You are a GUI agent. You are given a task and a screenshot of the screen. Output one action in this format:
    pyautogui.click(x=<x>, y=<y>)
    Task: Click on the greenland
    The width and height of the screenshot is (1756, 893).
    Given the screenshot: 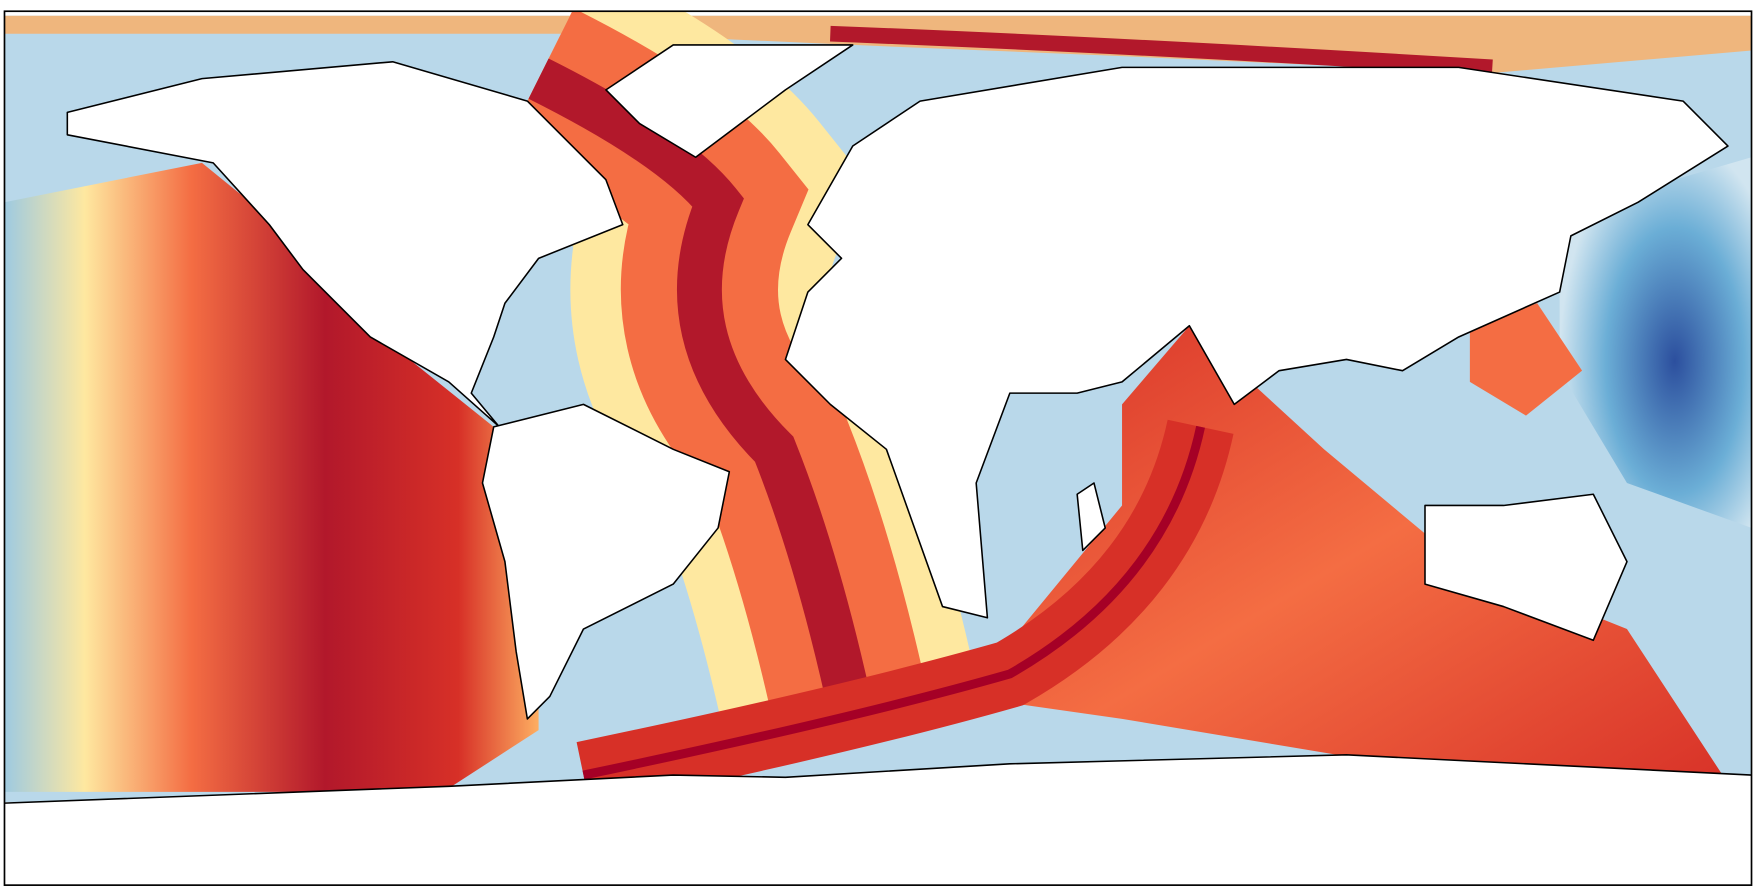 What is the action you would take?
    pyautogui.click(x=729, y=101)
    